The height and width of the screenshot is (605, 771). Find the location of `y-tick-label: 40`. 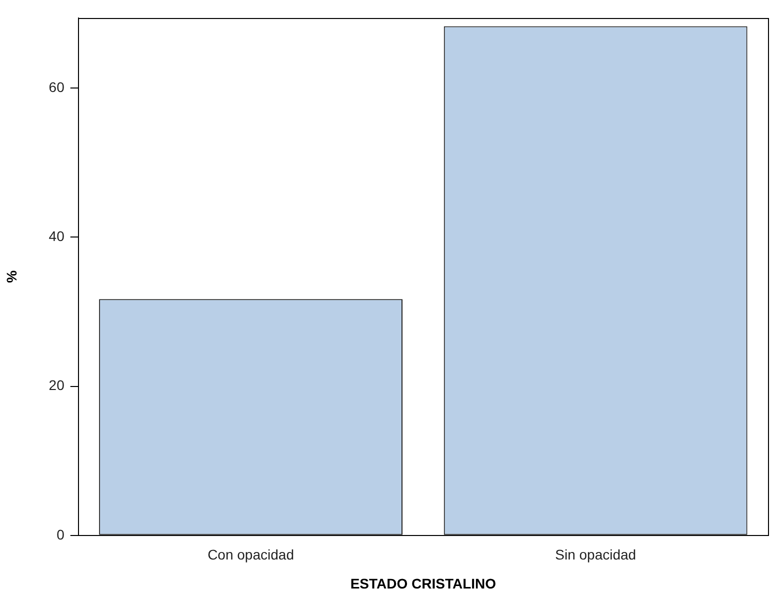

y-tick-label: 40 is located at coordinates (56, 236).